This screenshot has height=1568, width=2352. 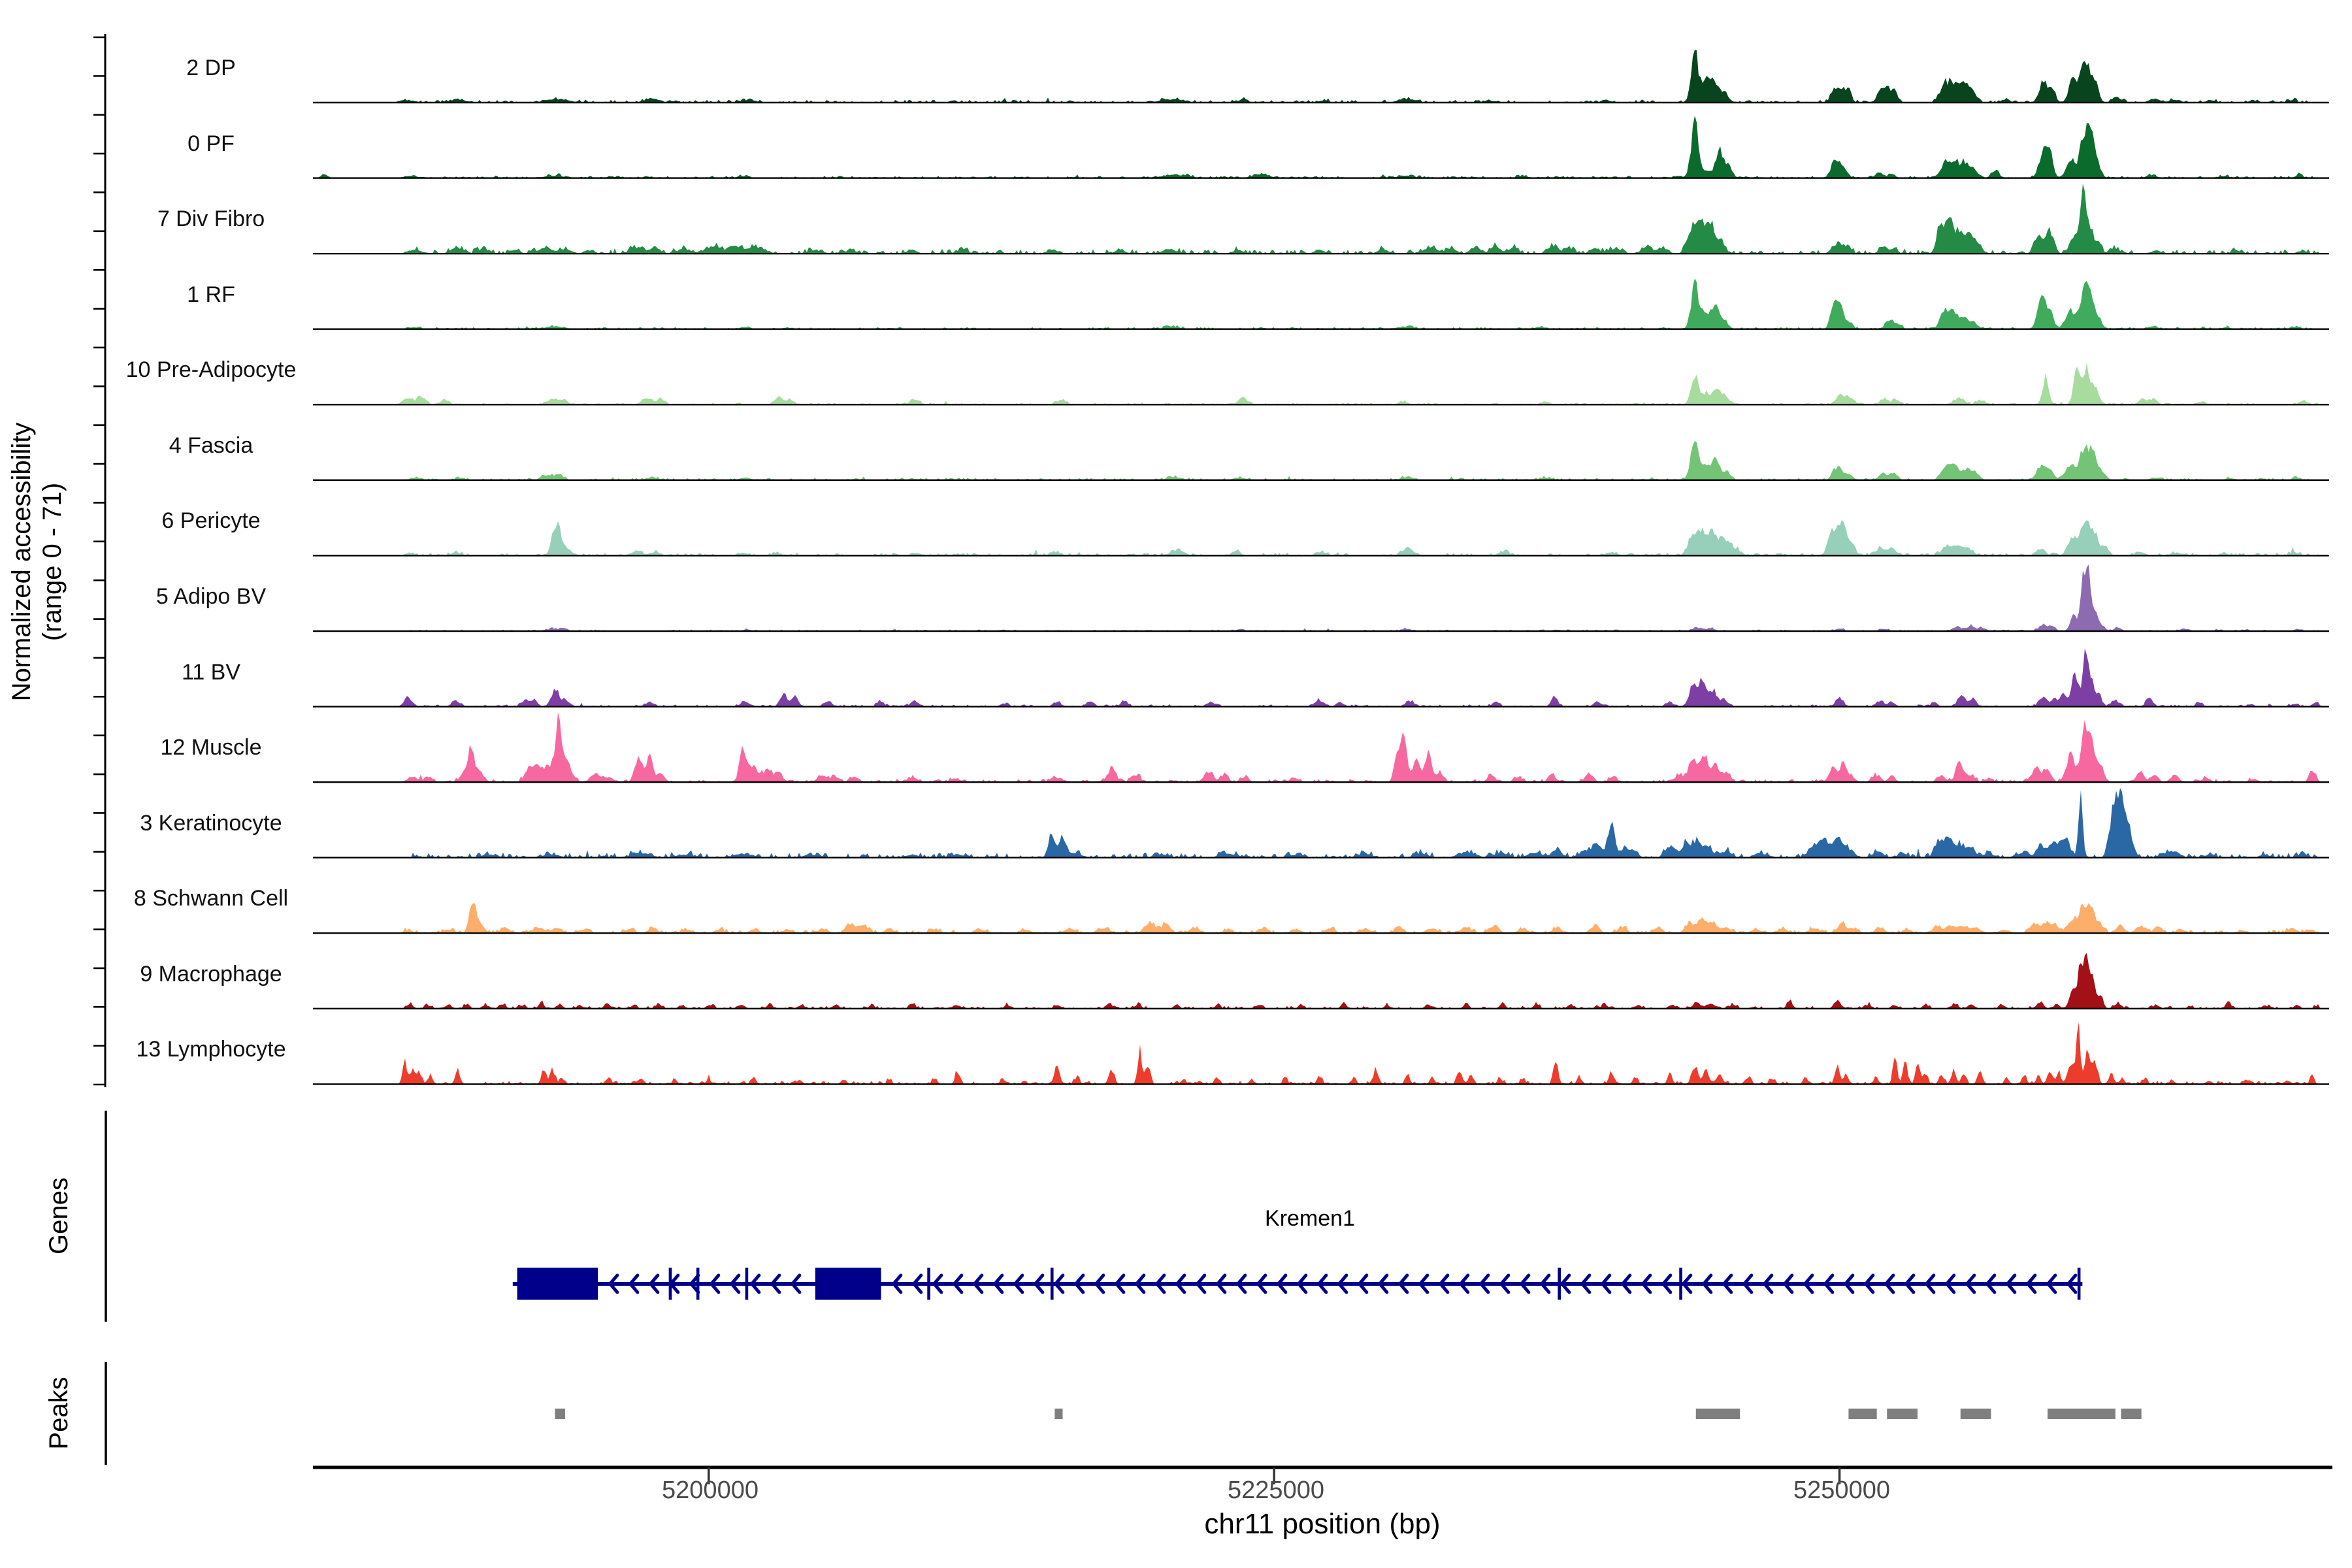 What do you see at coordinates (211, 521) in the screenshot?
I see `track-label-6-pericyte: 6 Pericyte` at bounding box center [211, 521].